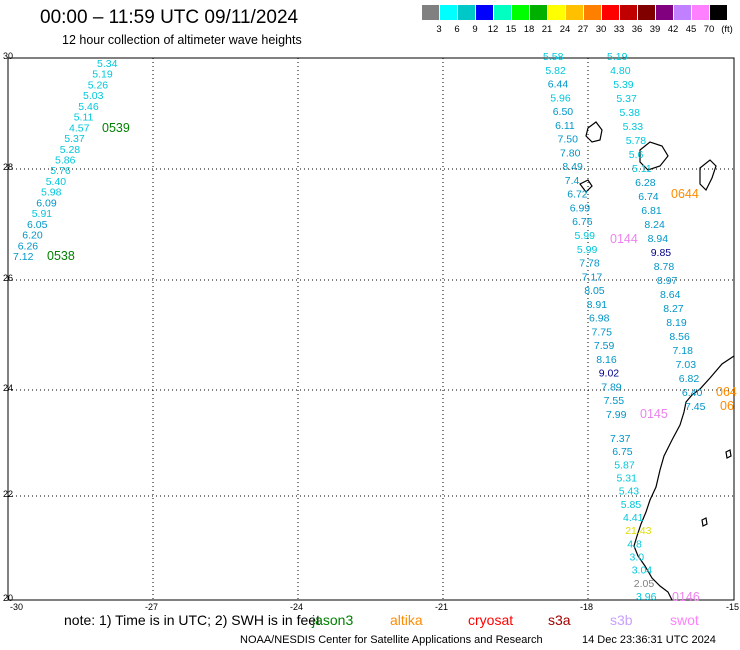  What do you see at coordinates (658, 239) in the screenshot?
I see `wave-height-label: 8.94` at bounding box center [658, 239].